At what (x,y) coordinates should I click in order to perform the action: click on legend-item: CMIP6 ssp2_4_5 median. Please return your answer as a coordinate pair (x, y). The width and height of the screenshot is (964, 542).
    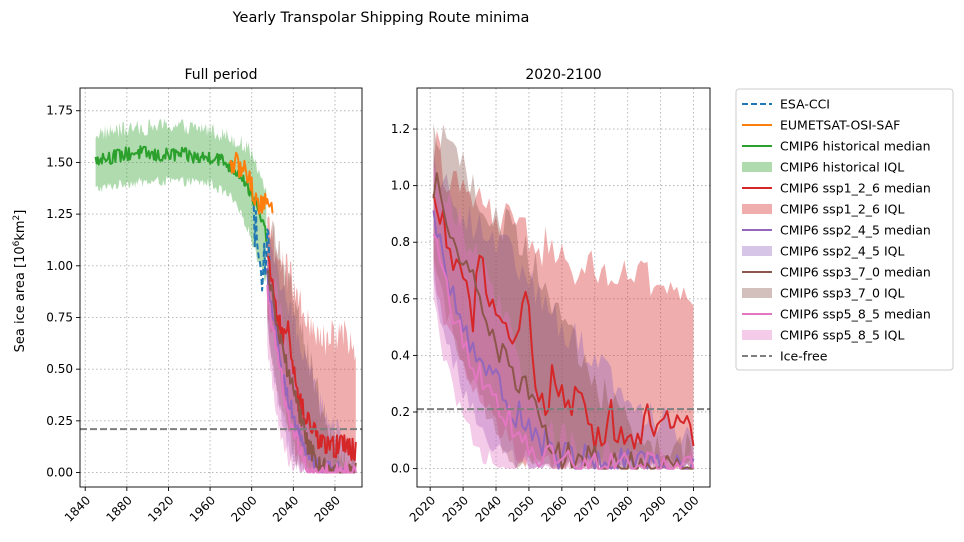
    Looking at the image, I should click on (836, 230).